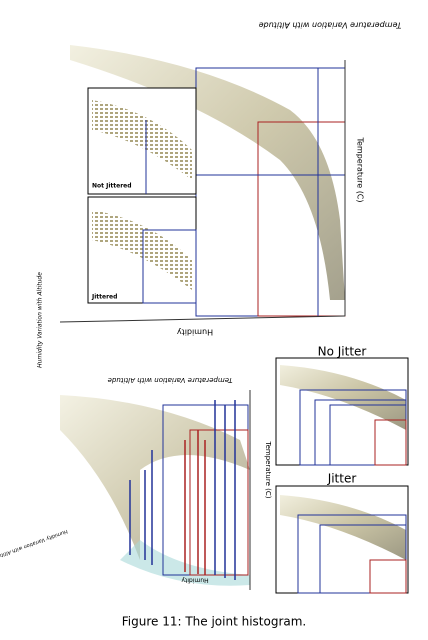  What do you see at coordinates (214, 622) in the screenshot?
I see `caption: Figure 11: The joint histogram.` at bounding box center [214, 622].